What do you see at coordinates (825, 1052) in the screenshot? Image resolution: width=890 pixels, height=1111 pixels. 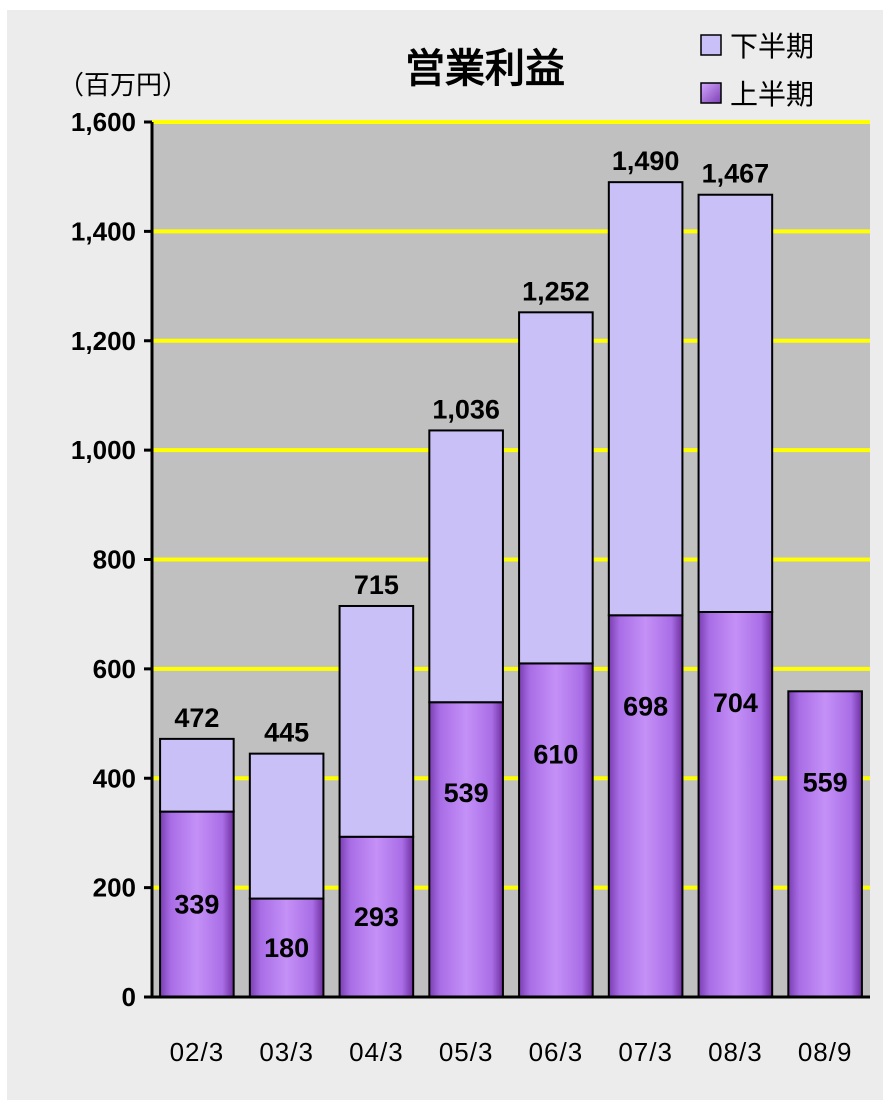 I see `x-tick-label: 08/9` at bounding box center [825, 1052].